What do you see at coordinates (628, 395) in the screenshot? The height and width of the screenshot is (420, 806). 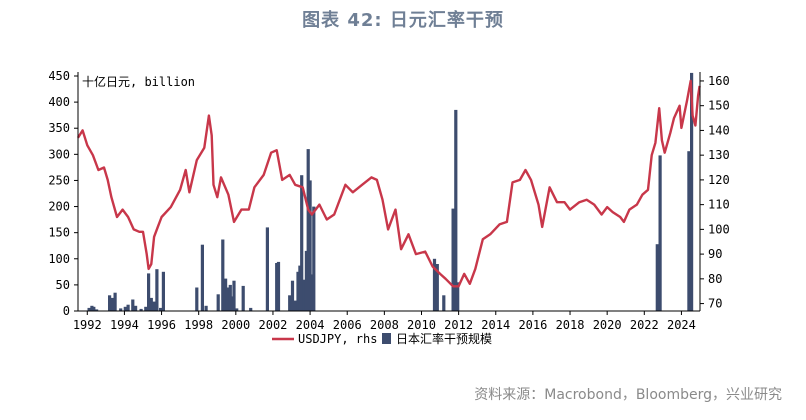 I see `source-note: 资料来源：Macrobond，Bloomberg，兴业研究` at bounding box center [628, 395].